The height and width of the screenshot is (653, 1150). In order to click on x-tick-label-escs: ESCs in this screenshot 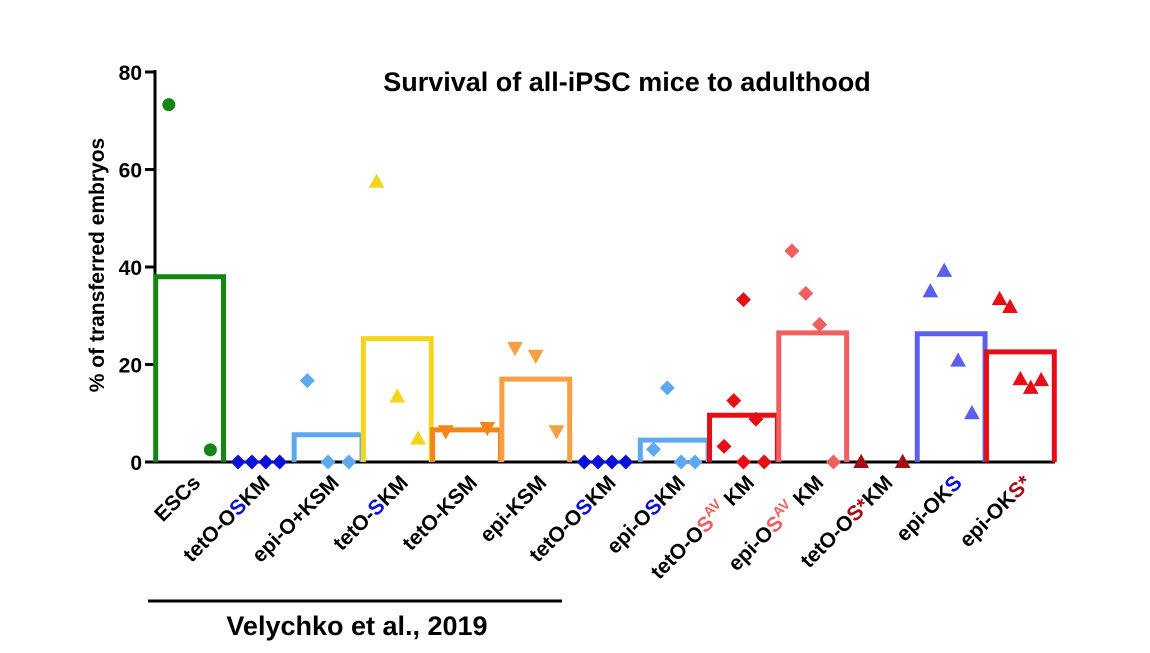, I will do `click(177, 498)`.